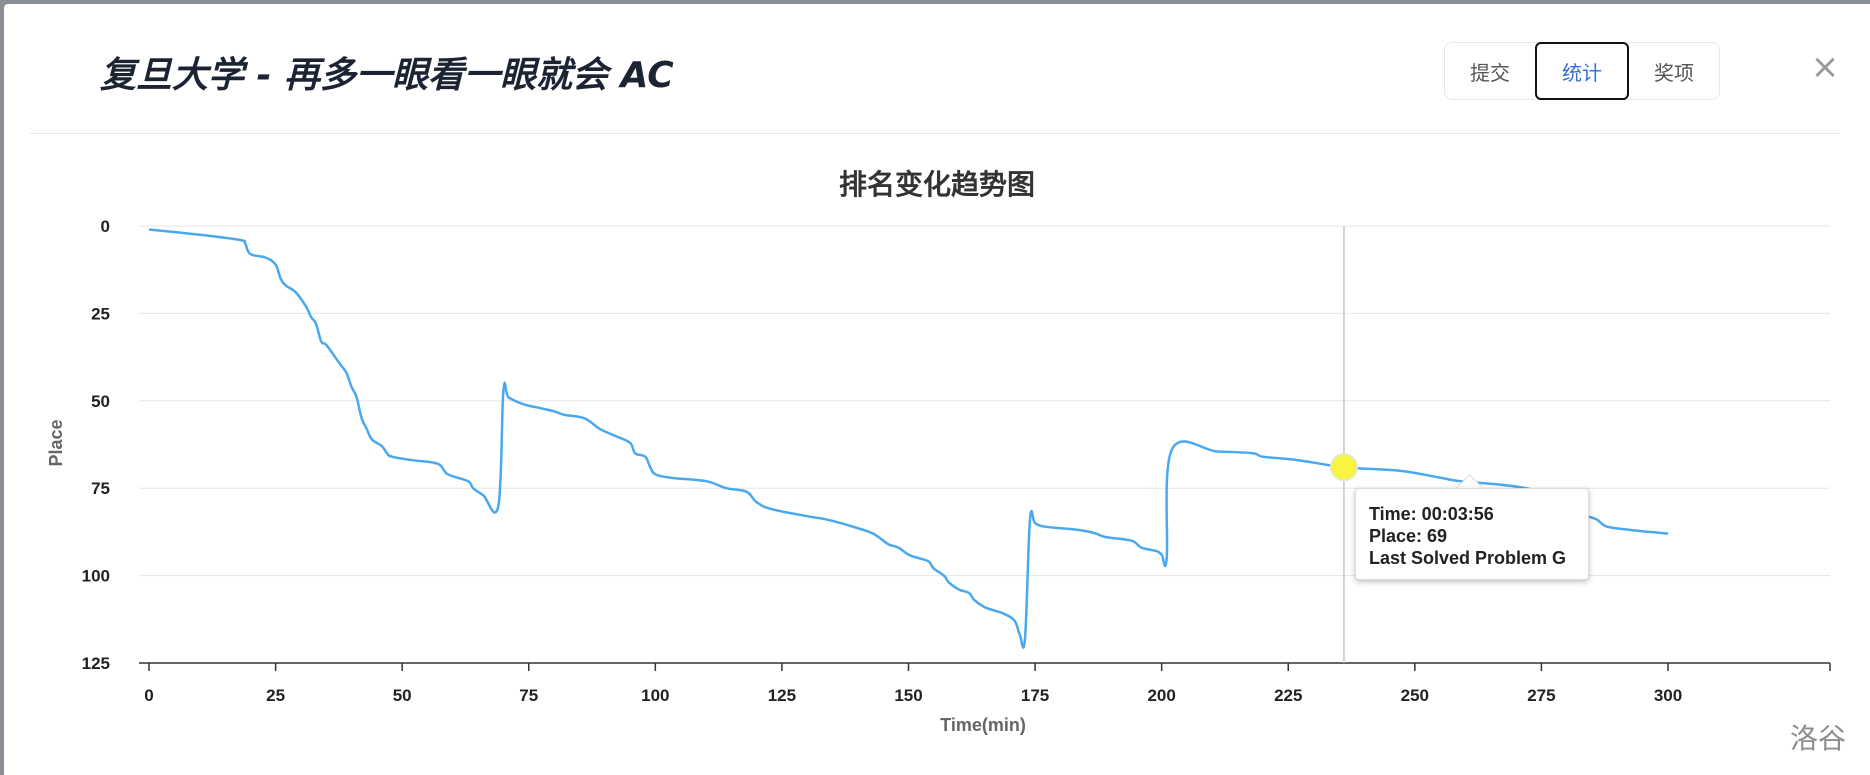 The image size is (1870, 775). I want to click on x-tick-label: 150, so click(908, 695).